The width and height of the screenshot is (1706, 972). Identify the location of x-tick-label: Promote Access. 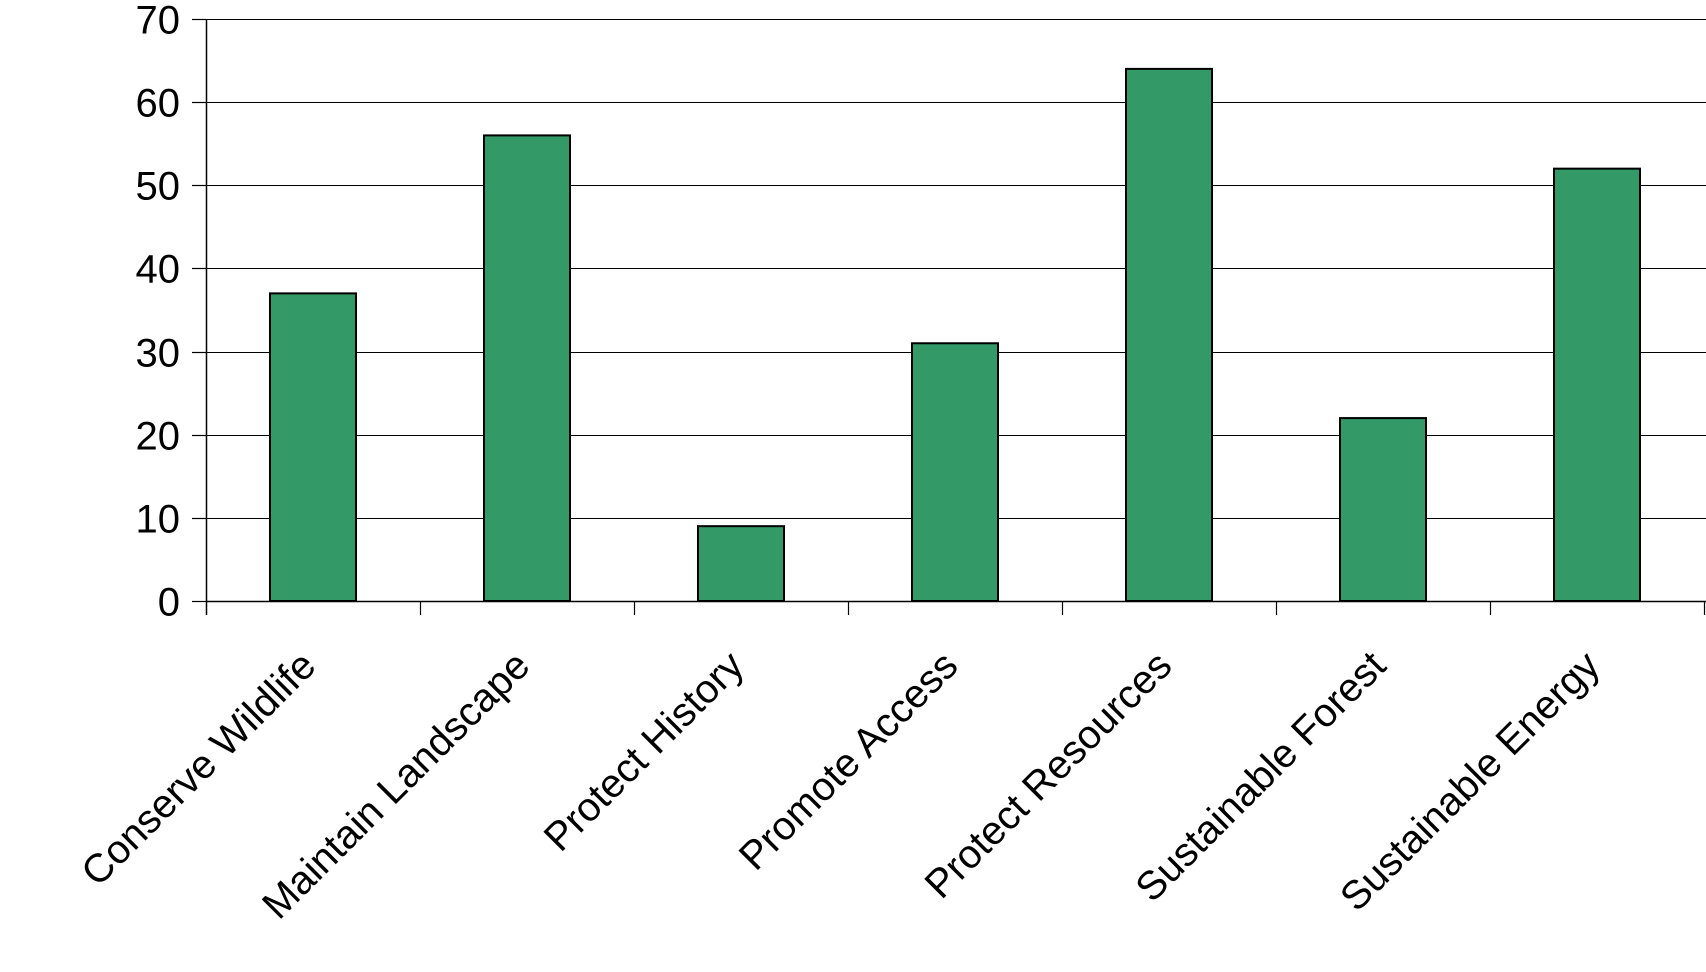
(848, 760).